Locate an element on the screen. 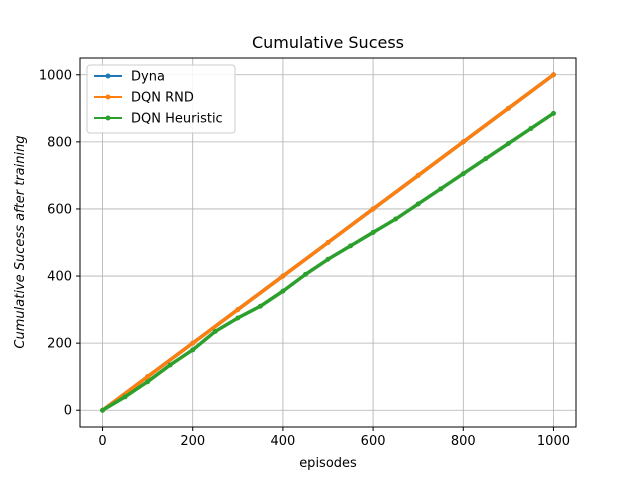  legend-box is located at coordinates (161, 99).